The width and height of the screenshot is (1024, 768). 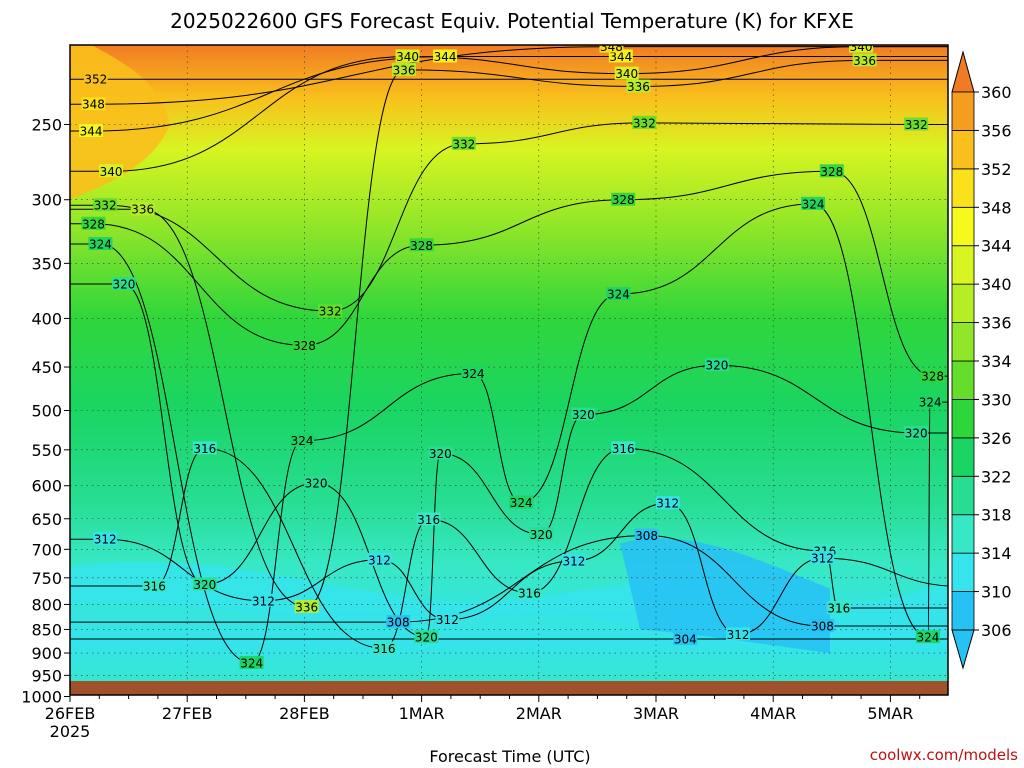 I want to click on y-tick-label: 400, so click(x=46, y=318).